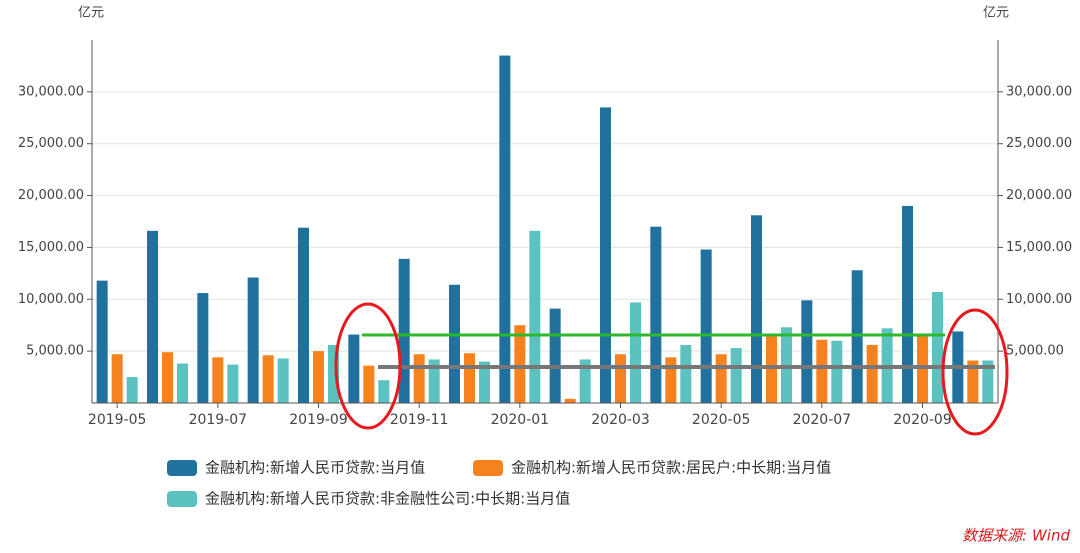  Describe the element at coordinates (922, 420) in the screenshot. I see `x-tick-label: 2020-09` at that location.